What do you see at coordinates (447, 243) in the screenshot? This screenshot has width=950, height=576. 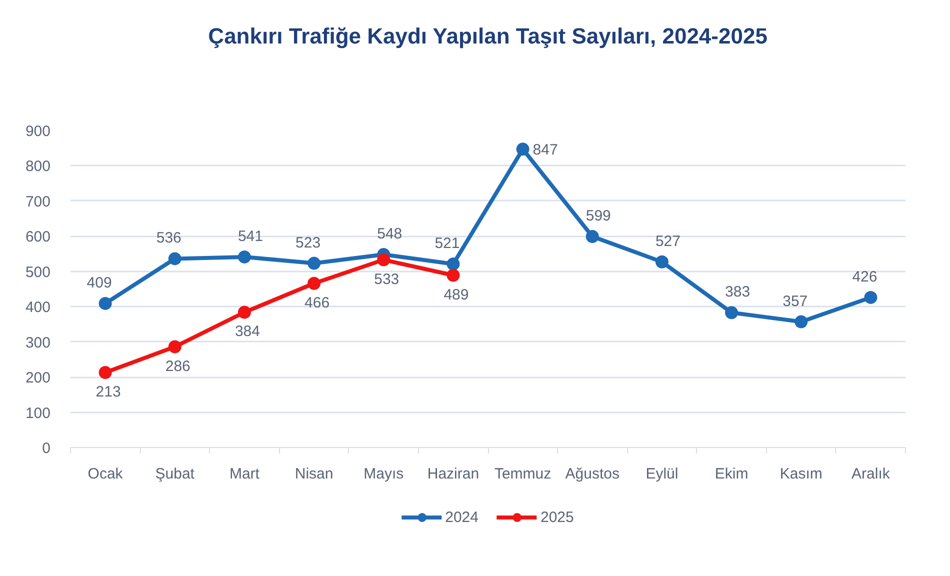 I see `data-label: 521` at bounding box center [447, 243].